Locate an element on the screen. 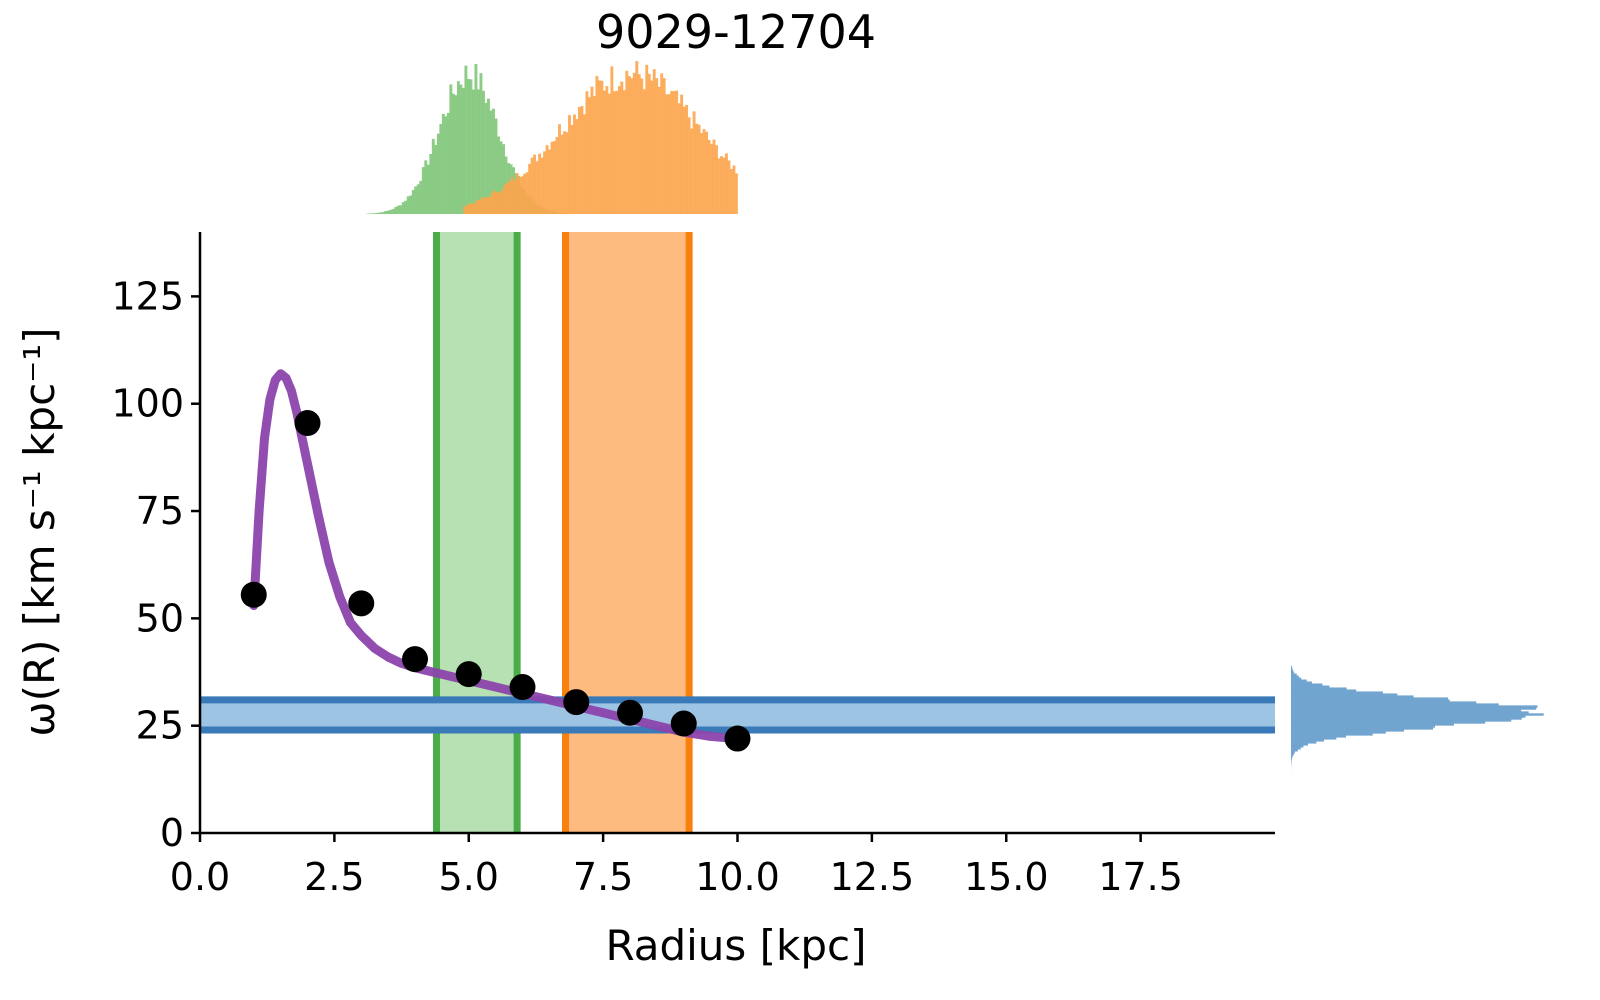 The width and height of the screenshot is (1600, 1000). x-tick-label: 17.5 is located at coordinates (1140, 877).